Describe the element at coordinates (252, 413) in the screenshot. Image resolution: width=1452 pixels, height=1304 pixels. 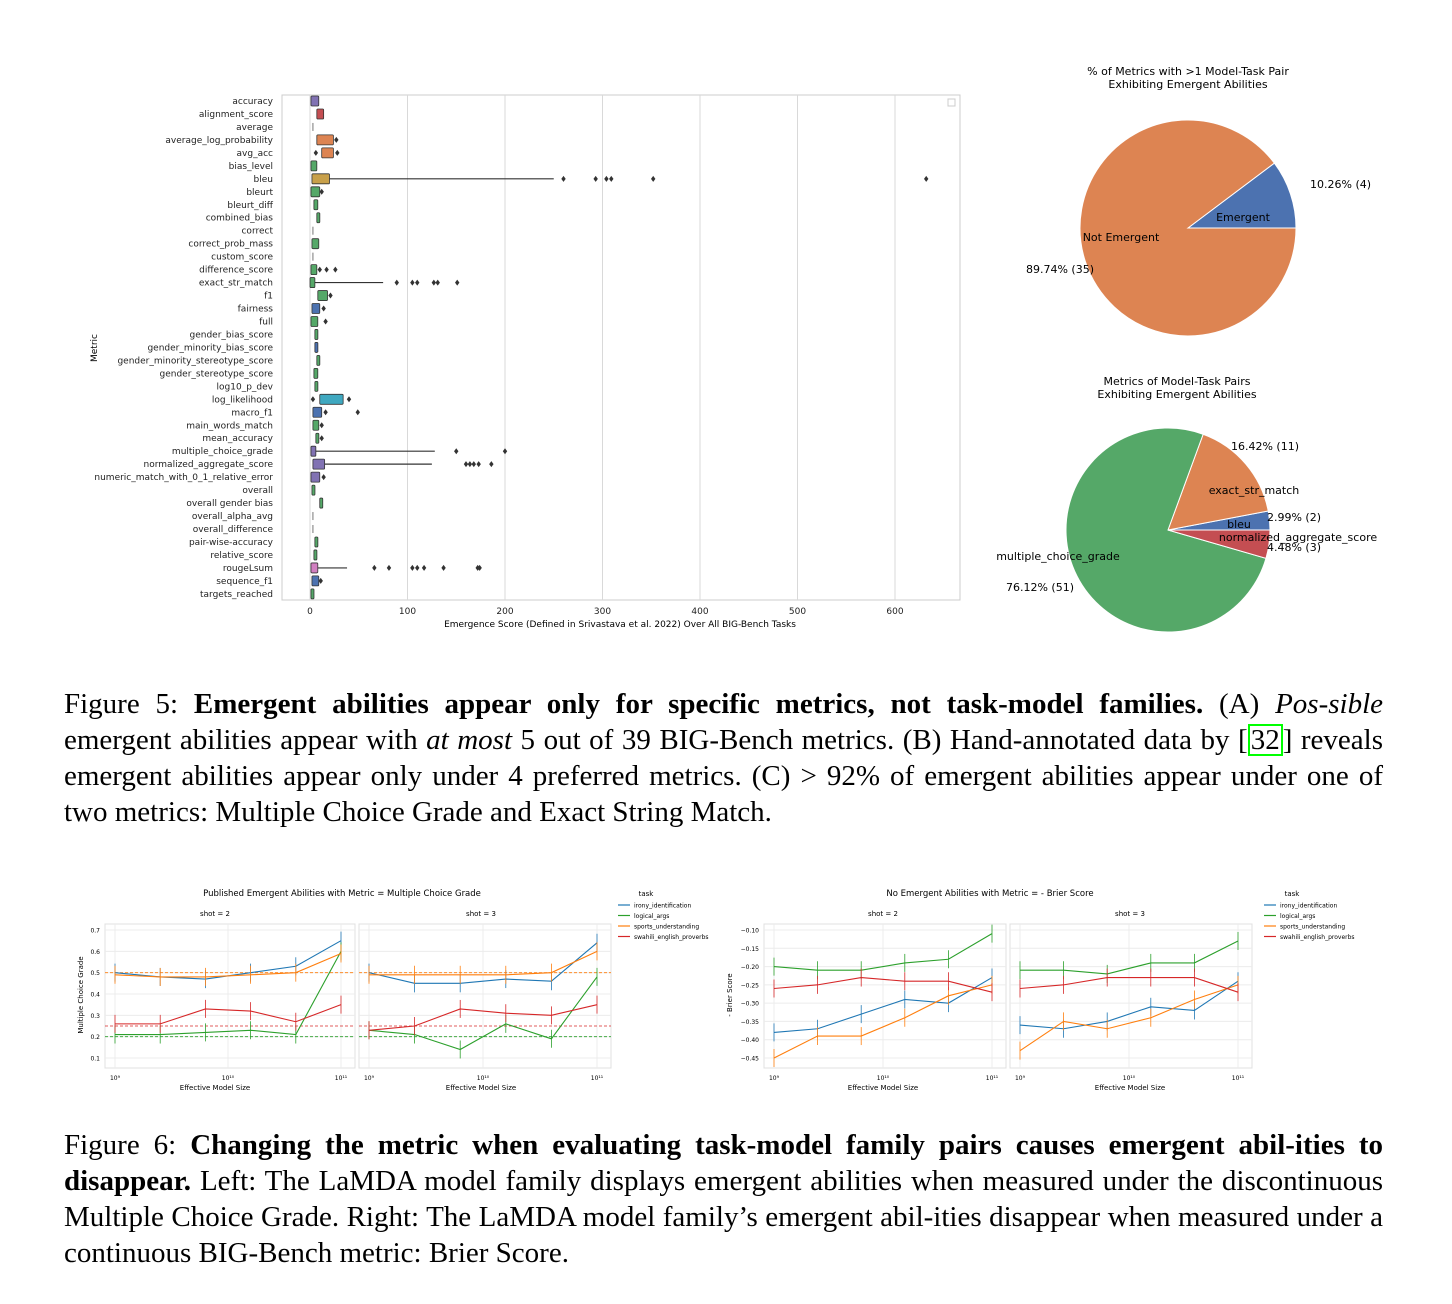
I see `metric-label: macro_f1` at that location.